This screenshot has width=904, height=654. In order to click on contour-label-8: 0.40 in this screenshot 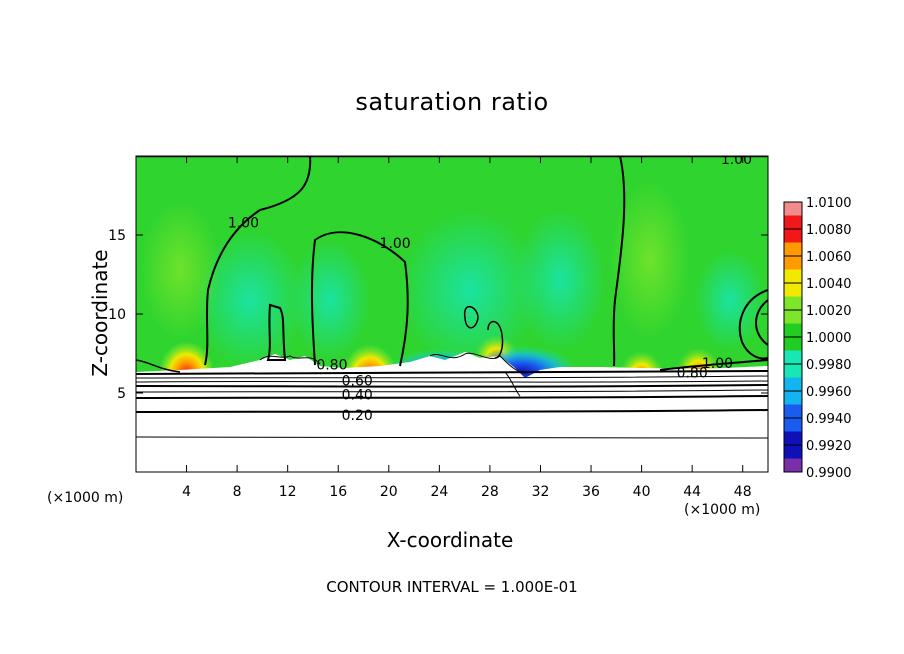, I will do `click(357, 396)`.